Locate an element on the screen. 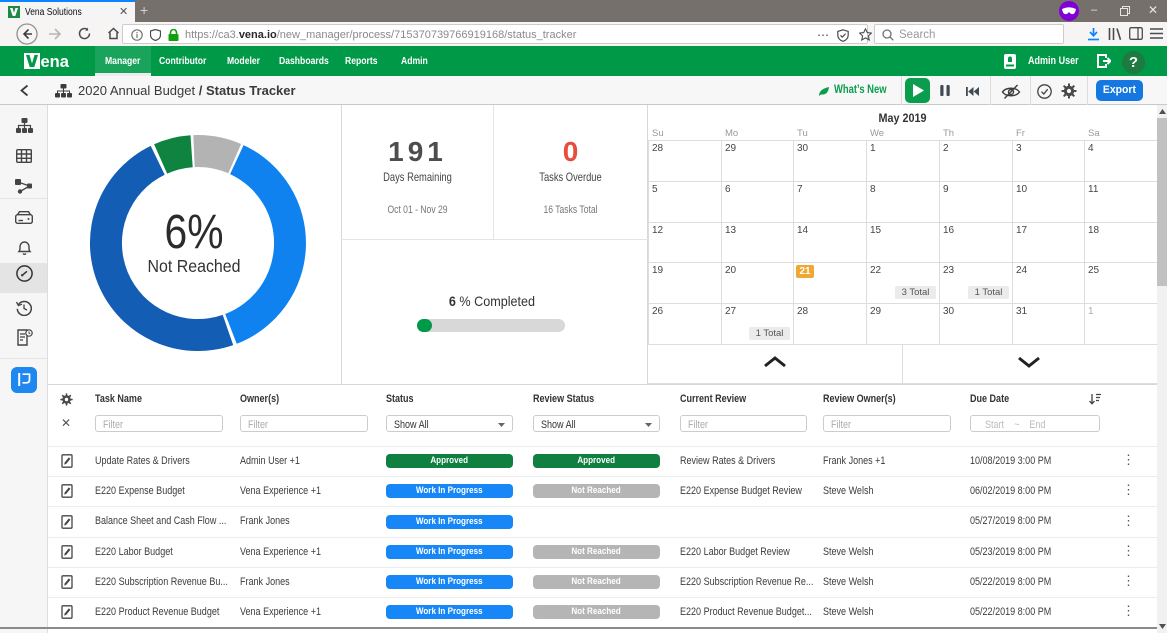  svg-text: ena is located at coordinates (55, 61).